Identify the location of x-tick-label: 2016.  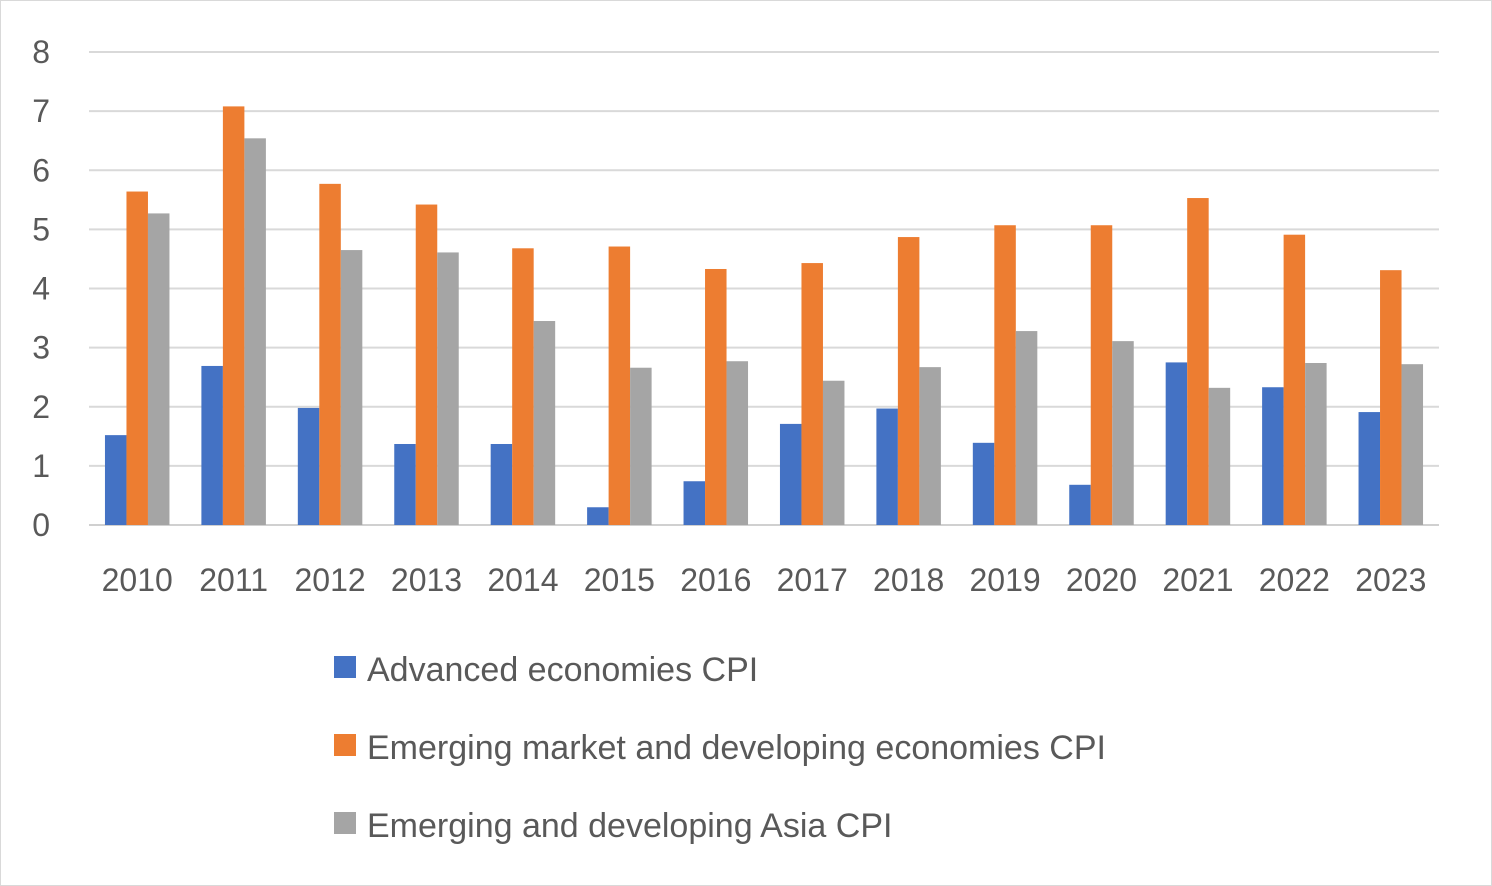
(715, 580).